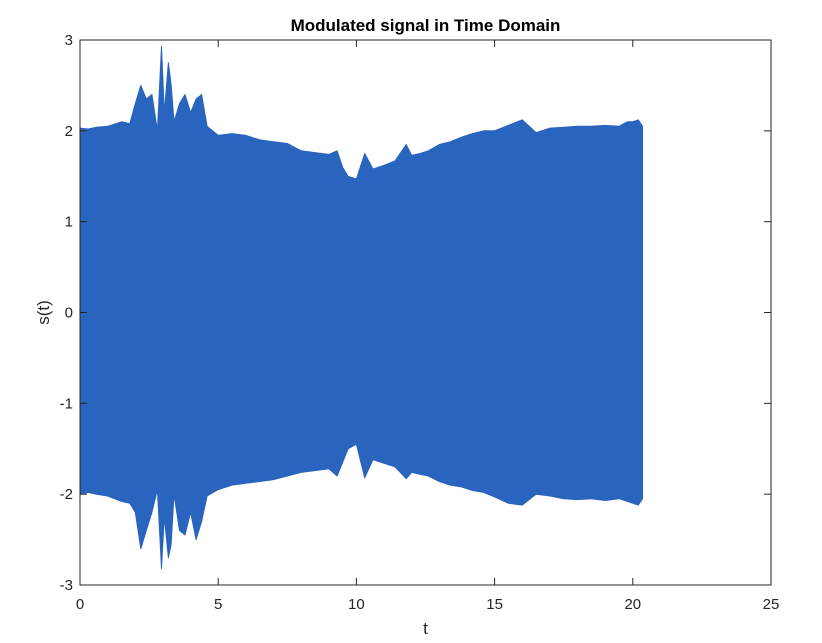 This screenshot has width=822, height=643. I want to click on x-tick-label: 20, so click(632, 604).